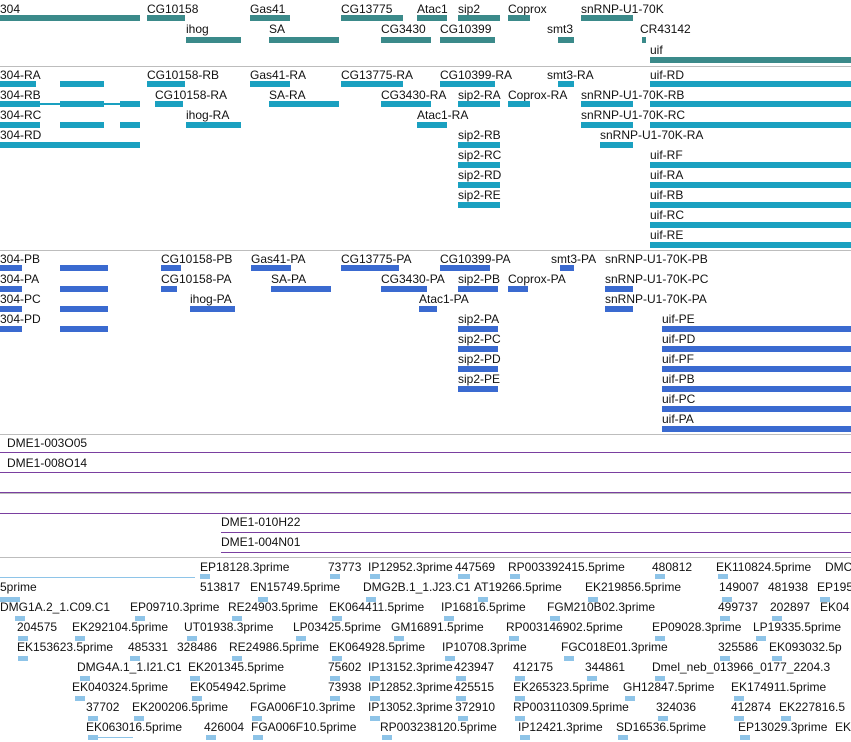 This screenshot has width=851, height=742. What do you see at coordinates (479, 379) in the screenshot?
I see `protein-label: sip2-PE` at bounding box center [479, 379].